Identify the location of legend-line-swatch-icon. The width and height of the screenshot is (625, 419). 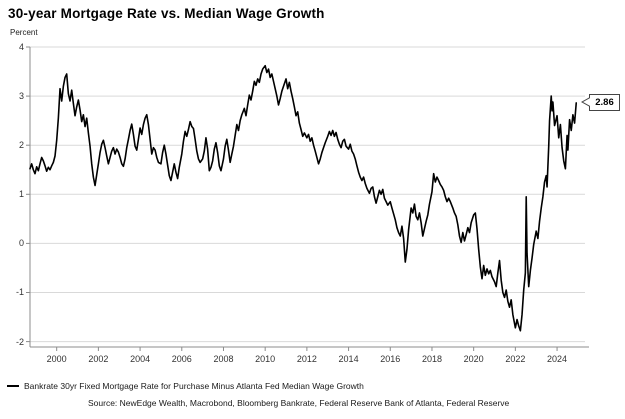
(13, 386).